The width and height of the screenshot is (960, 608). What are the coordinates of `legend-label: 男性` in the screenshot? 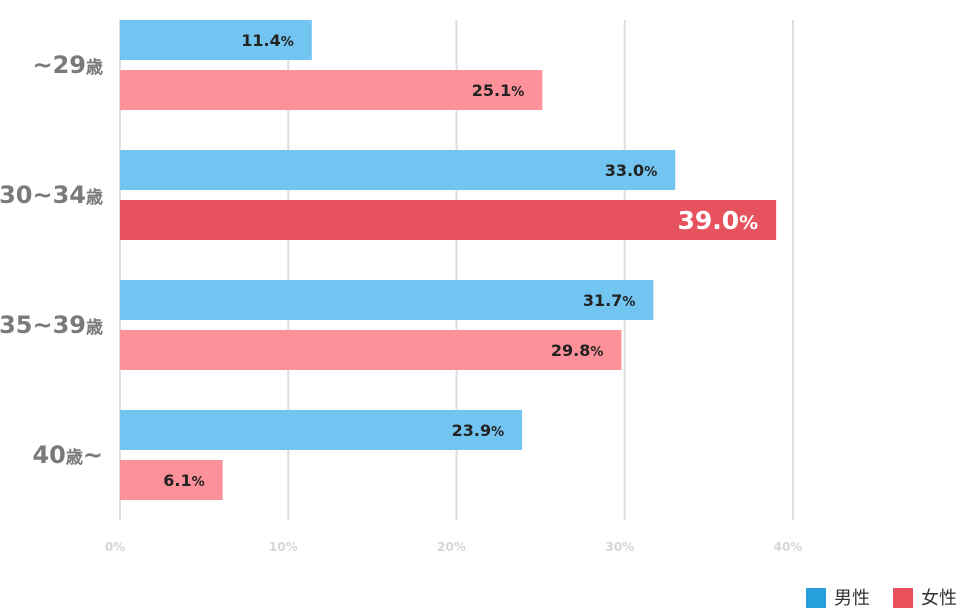 It's located at (852, 598).